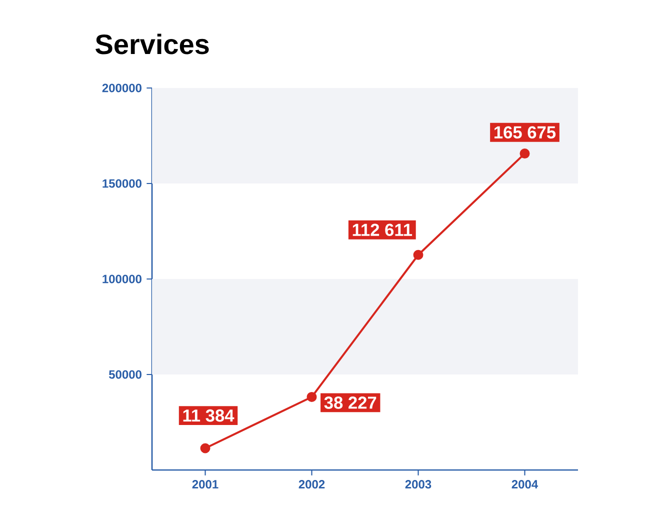 This screenshot has height=509, width=667. I want to click on data-label: 112 611, so click(382, 230).